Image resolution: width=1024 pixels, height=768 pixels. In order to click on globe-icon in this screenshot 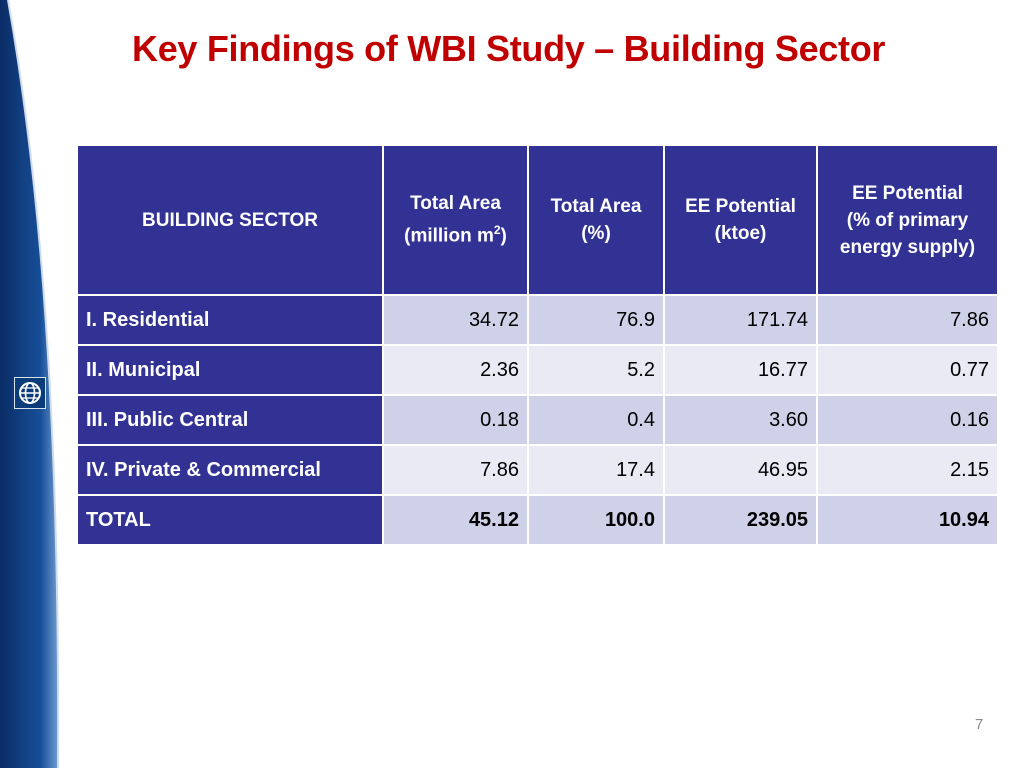, I will do `click(30, 393)`.